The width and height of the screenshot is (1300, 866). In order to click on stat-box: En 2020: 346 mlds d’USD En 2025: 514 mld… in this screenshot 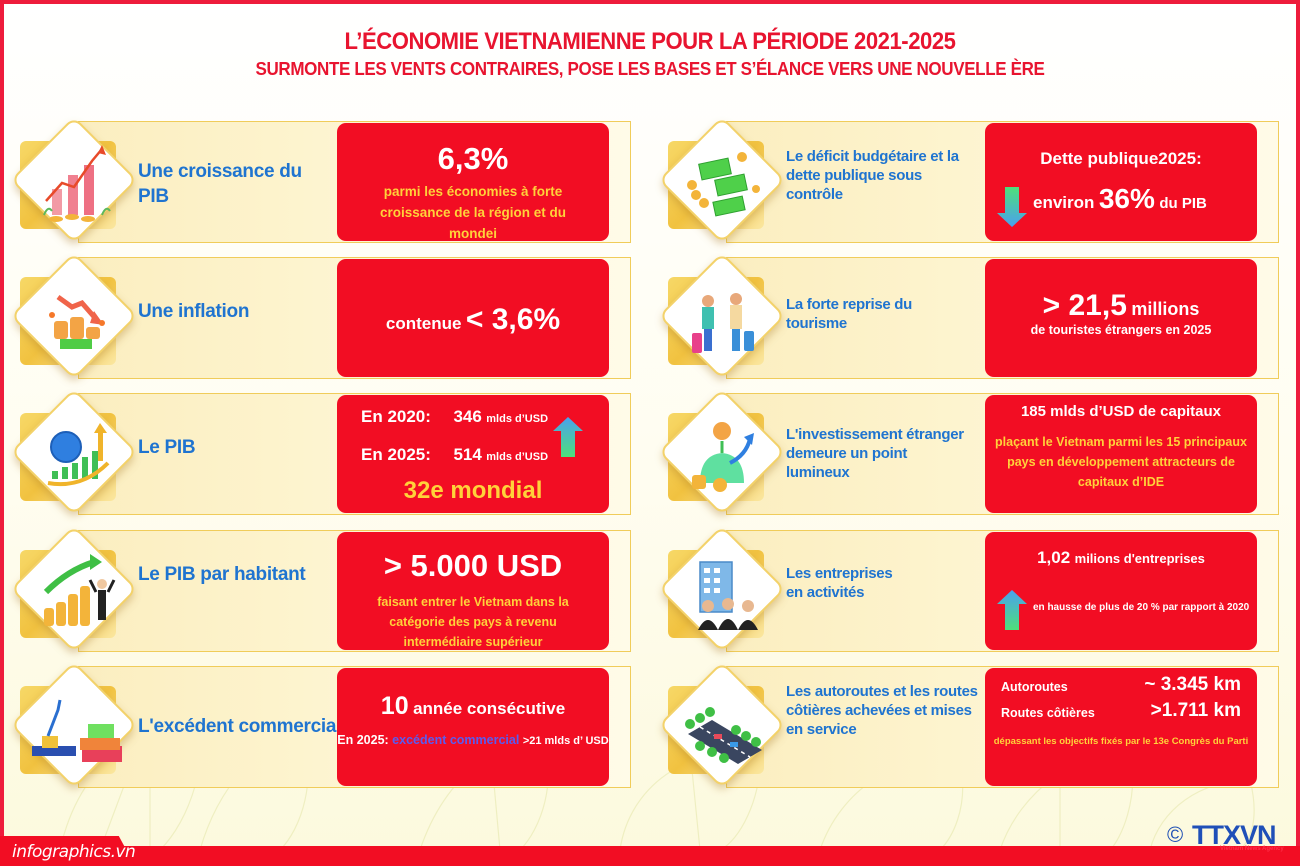, I will do `click(473, 454)`.